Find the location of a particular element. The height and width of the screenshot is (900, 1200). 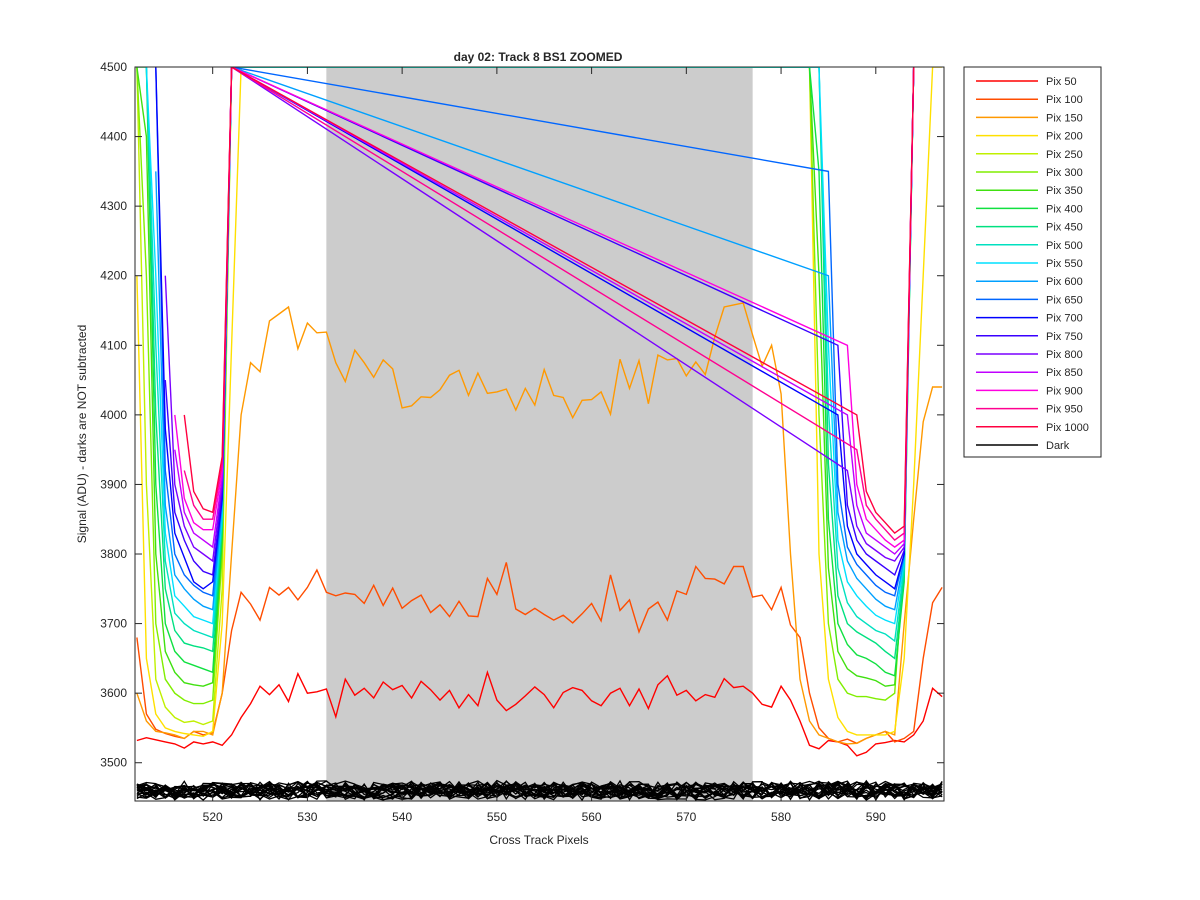

legend-label-pix-400: Pix 400 is located at coordinates (1064, 209).